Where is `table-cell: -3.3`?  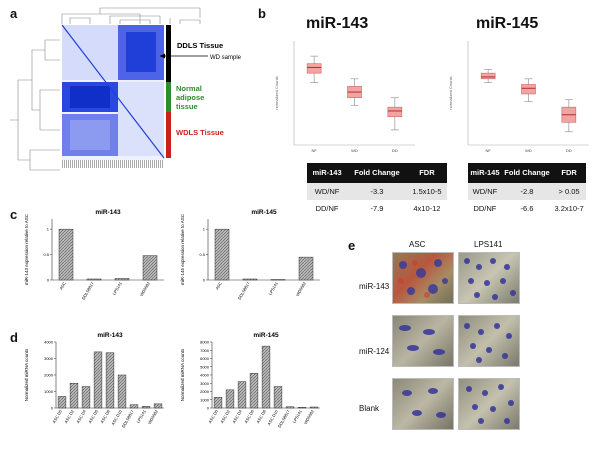 table-cell: -3.3 is located at coordinates (377, 191).